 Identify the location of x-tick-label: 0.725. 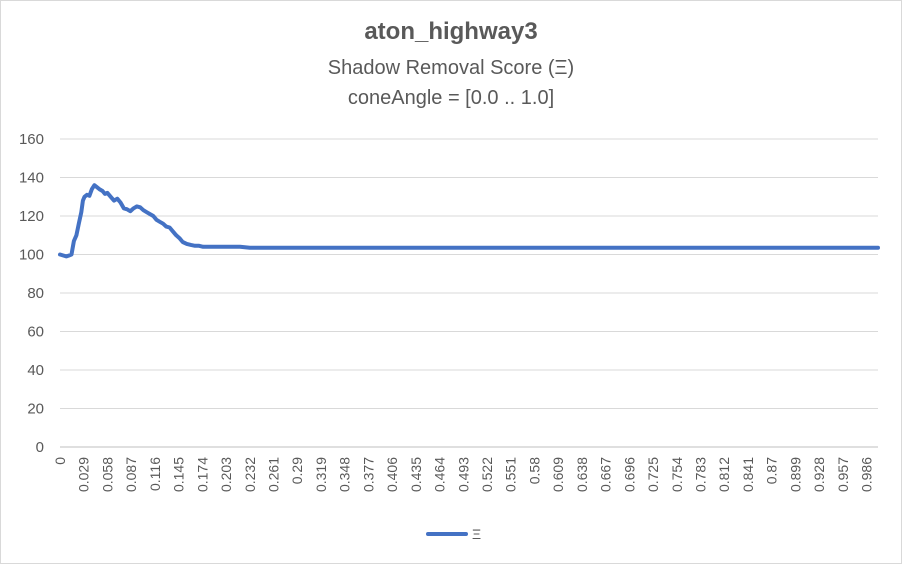
(653, 474).